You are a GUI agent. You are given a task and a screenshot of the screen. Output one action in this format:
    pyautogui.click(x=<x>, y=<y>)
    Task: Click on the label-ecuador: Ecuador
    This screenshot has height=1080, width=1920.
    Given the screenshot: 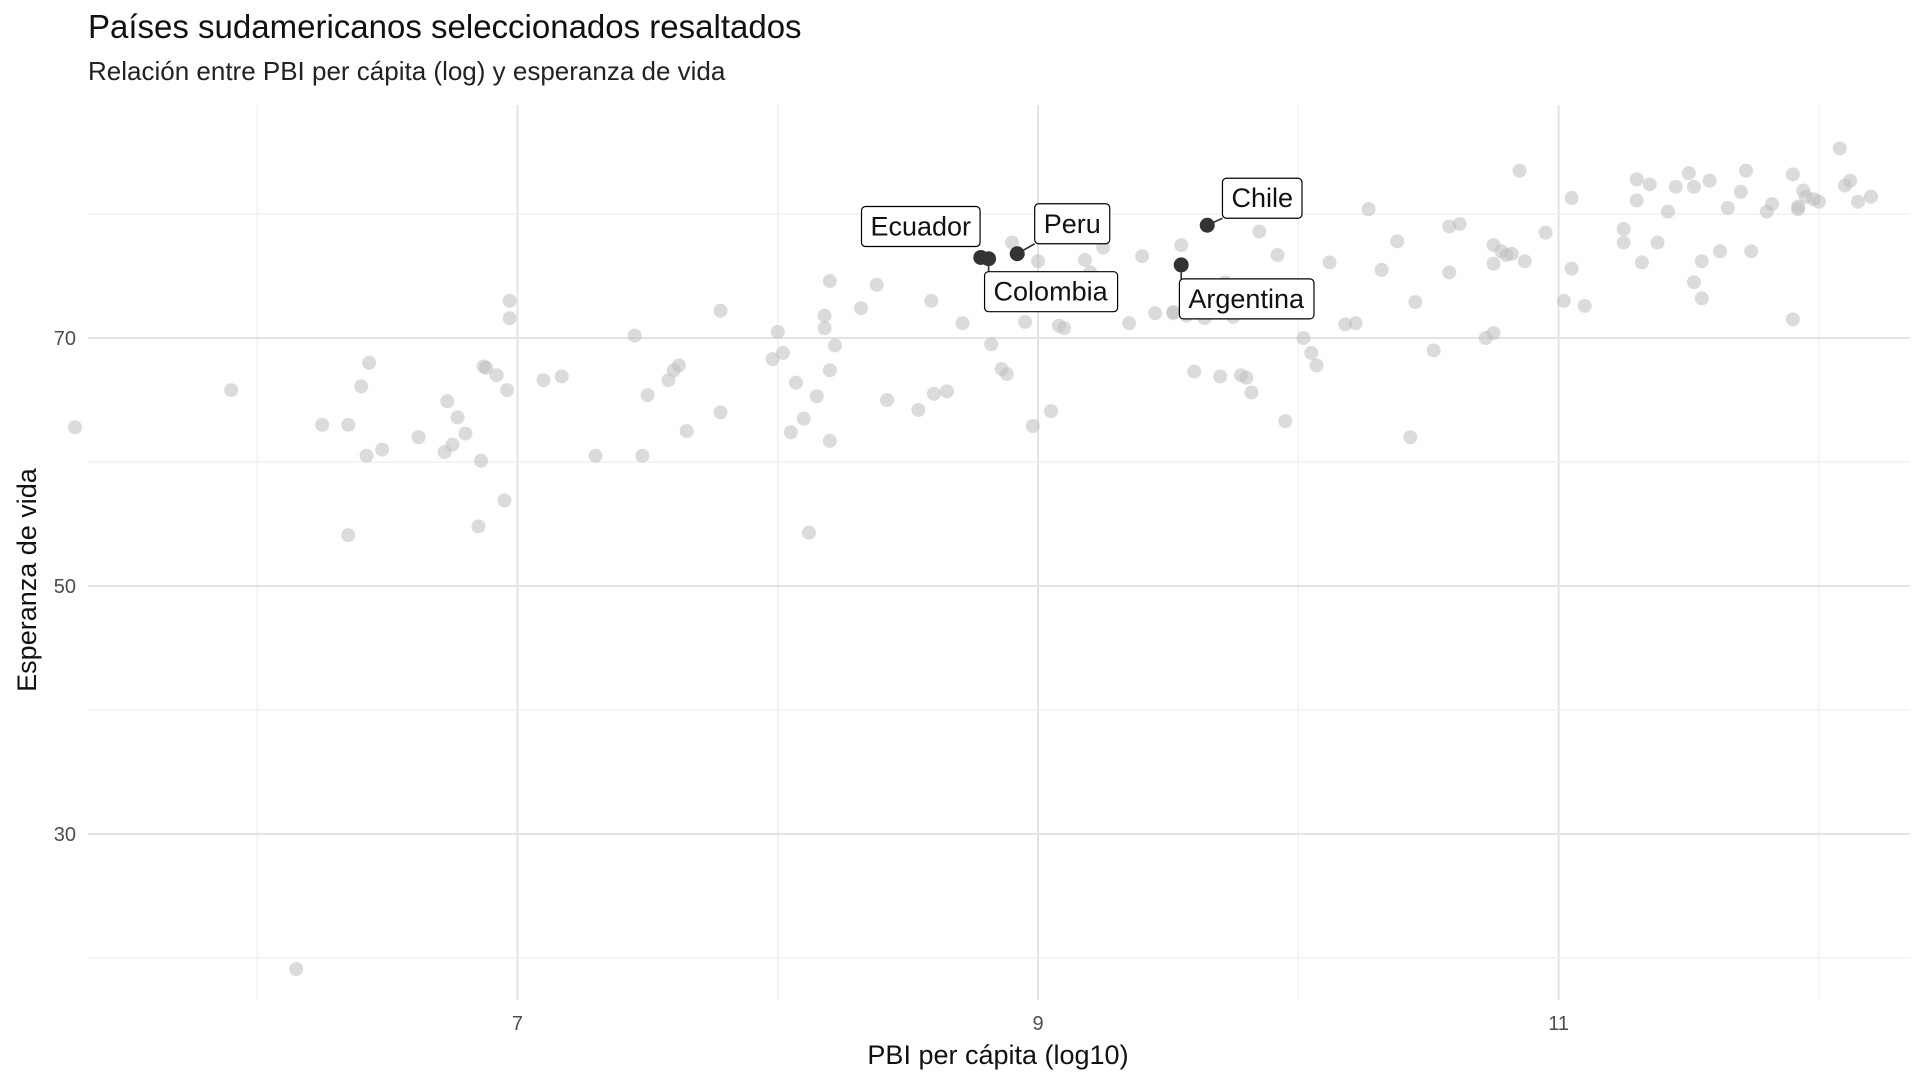 What is the action you would take?
    pyautogui.click(x=920, y=226)
    